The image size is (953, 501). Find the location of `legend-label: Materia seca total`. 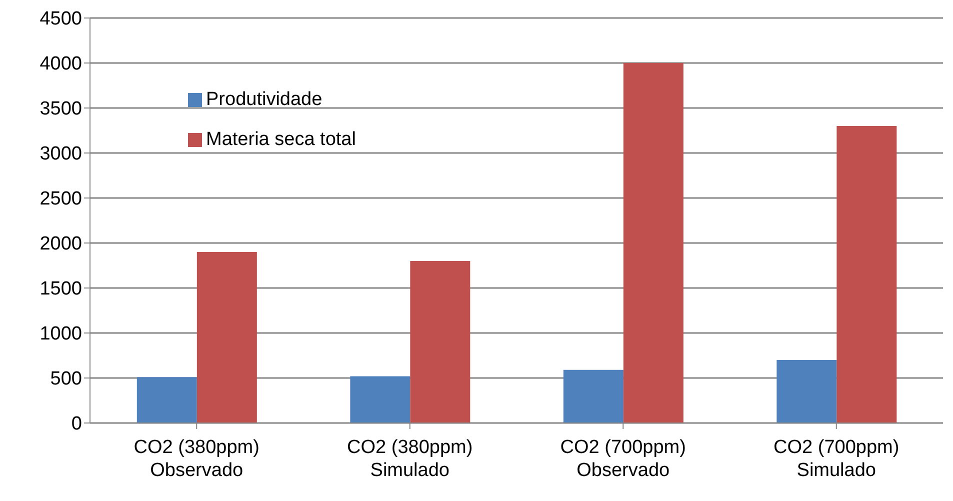

legend-label: Materia seca total is located at coordinates (281, 140).